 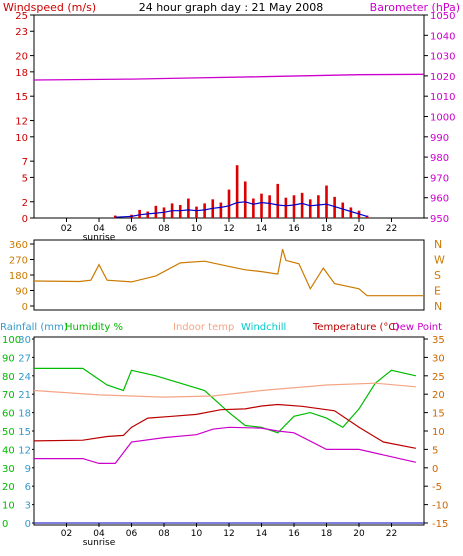 I want to click on humidity-tick-label: 90, so click(x=8, y=358).